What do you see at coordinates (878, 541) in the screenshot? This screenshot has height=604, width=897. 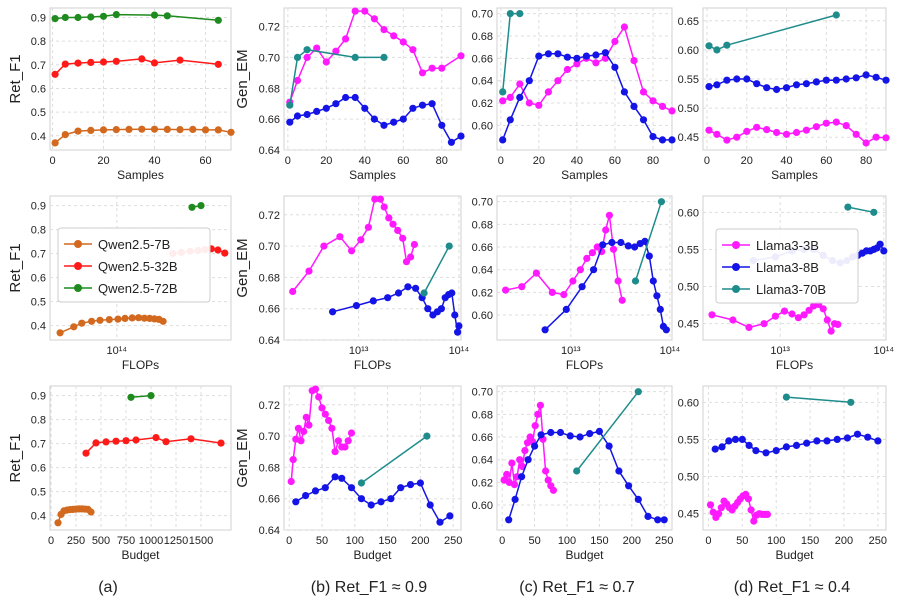 I see `x-tick-label: 250` at bounding box center [878, 541].